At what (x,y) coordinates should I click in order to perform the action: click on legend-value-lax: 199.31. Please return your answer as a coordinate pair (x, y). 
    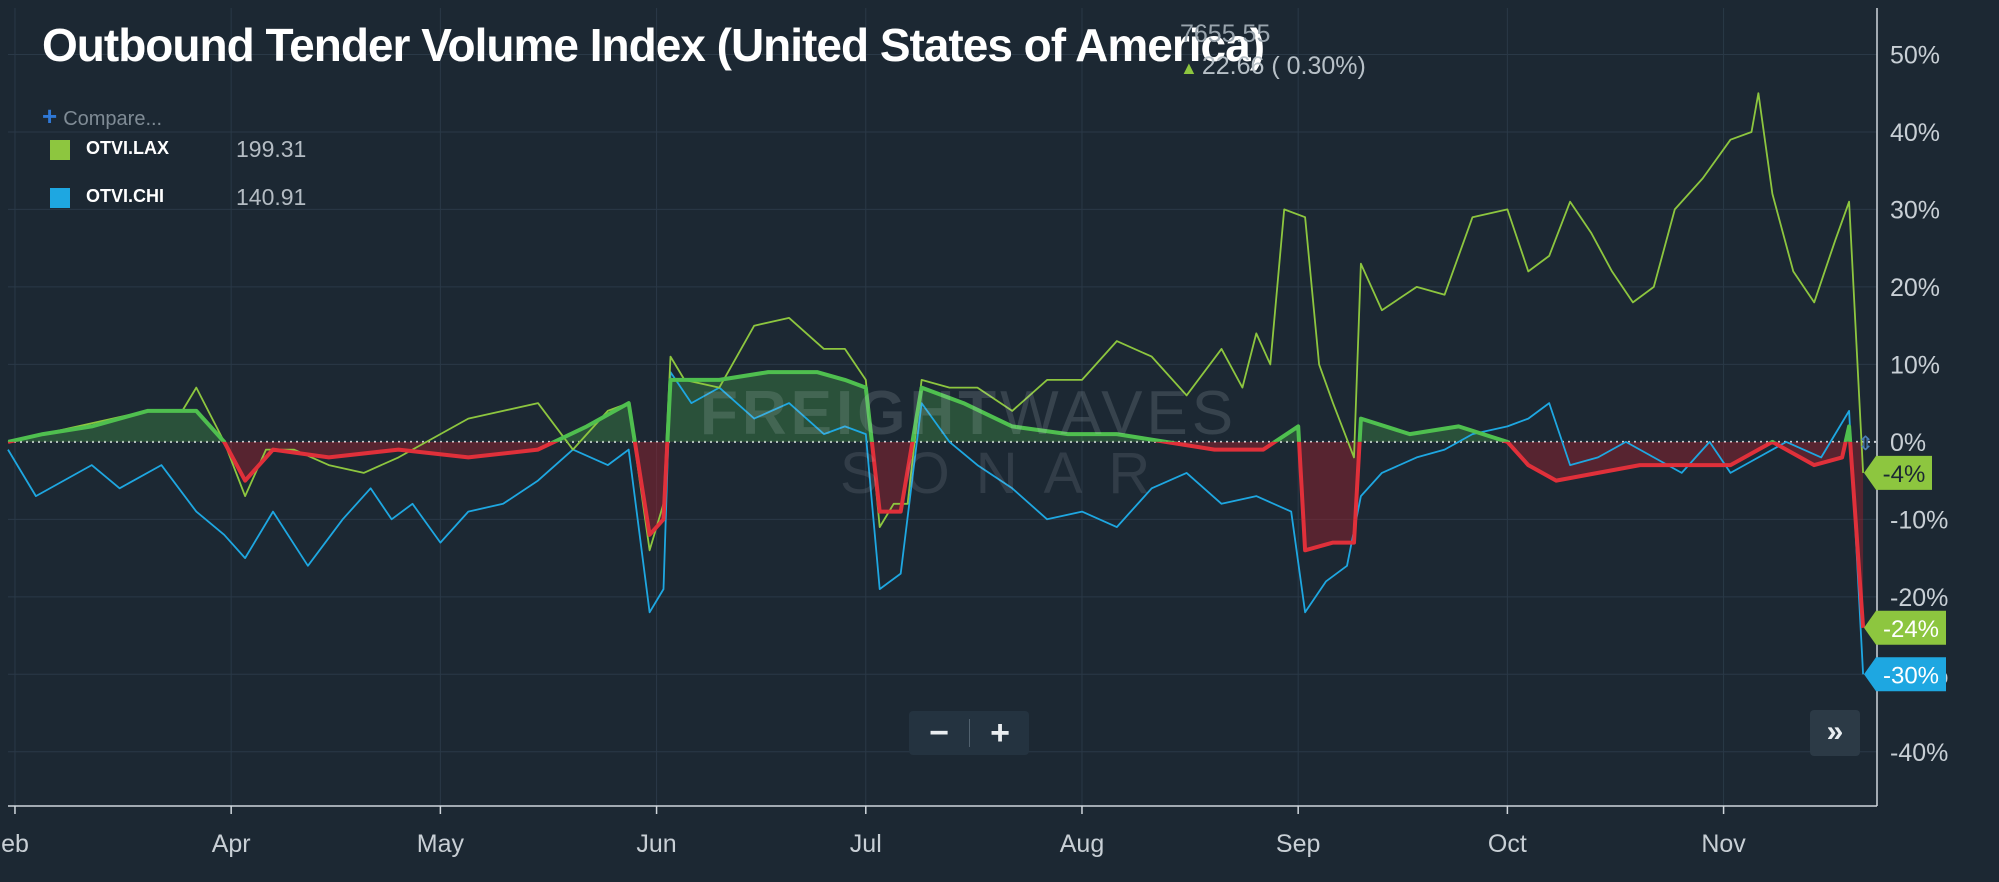
    Looking at the image, I should click on (271, 149).